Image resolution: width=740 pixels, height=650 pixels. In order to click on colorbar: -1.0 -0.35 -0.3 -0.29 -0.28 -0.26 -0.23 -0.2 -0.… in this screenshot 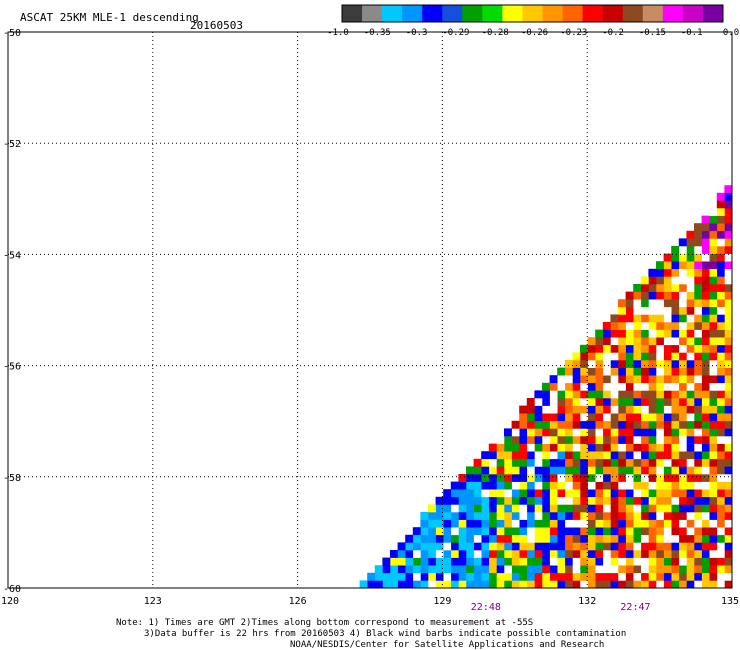, I will do `click(533, 21)`.